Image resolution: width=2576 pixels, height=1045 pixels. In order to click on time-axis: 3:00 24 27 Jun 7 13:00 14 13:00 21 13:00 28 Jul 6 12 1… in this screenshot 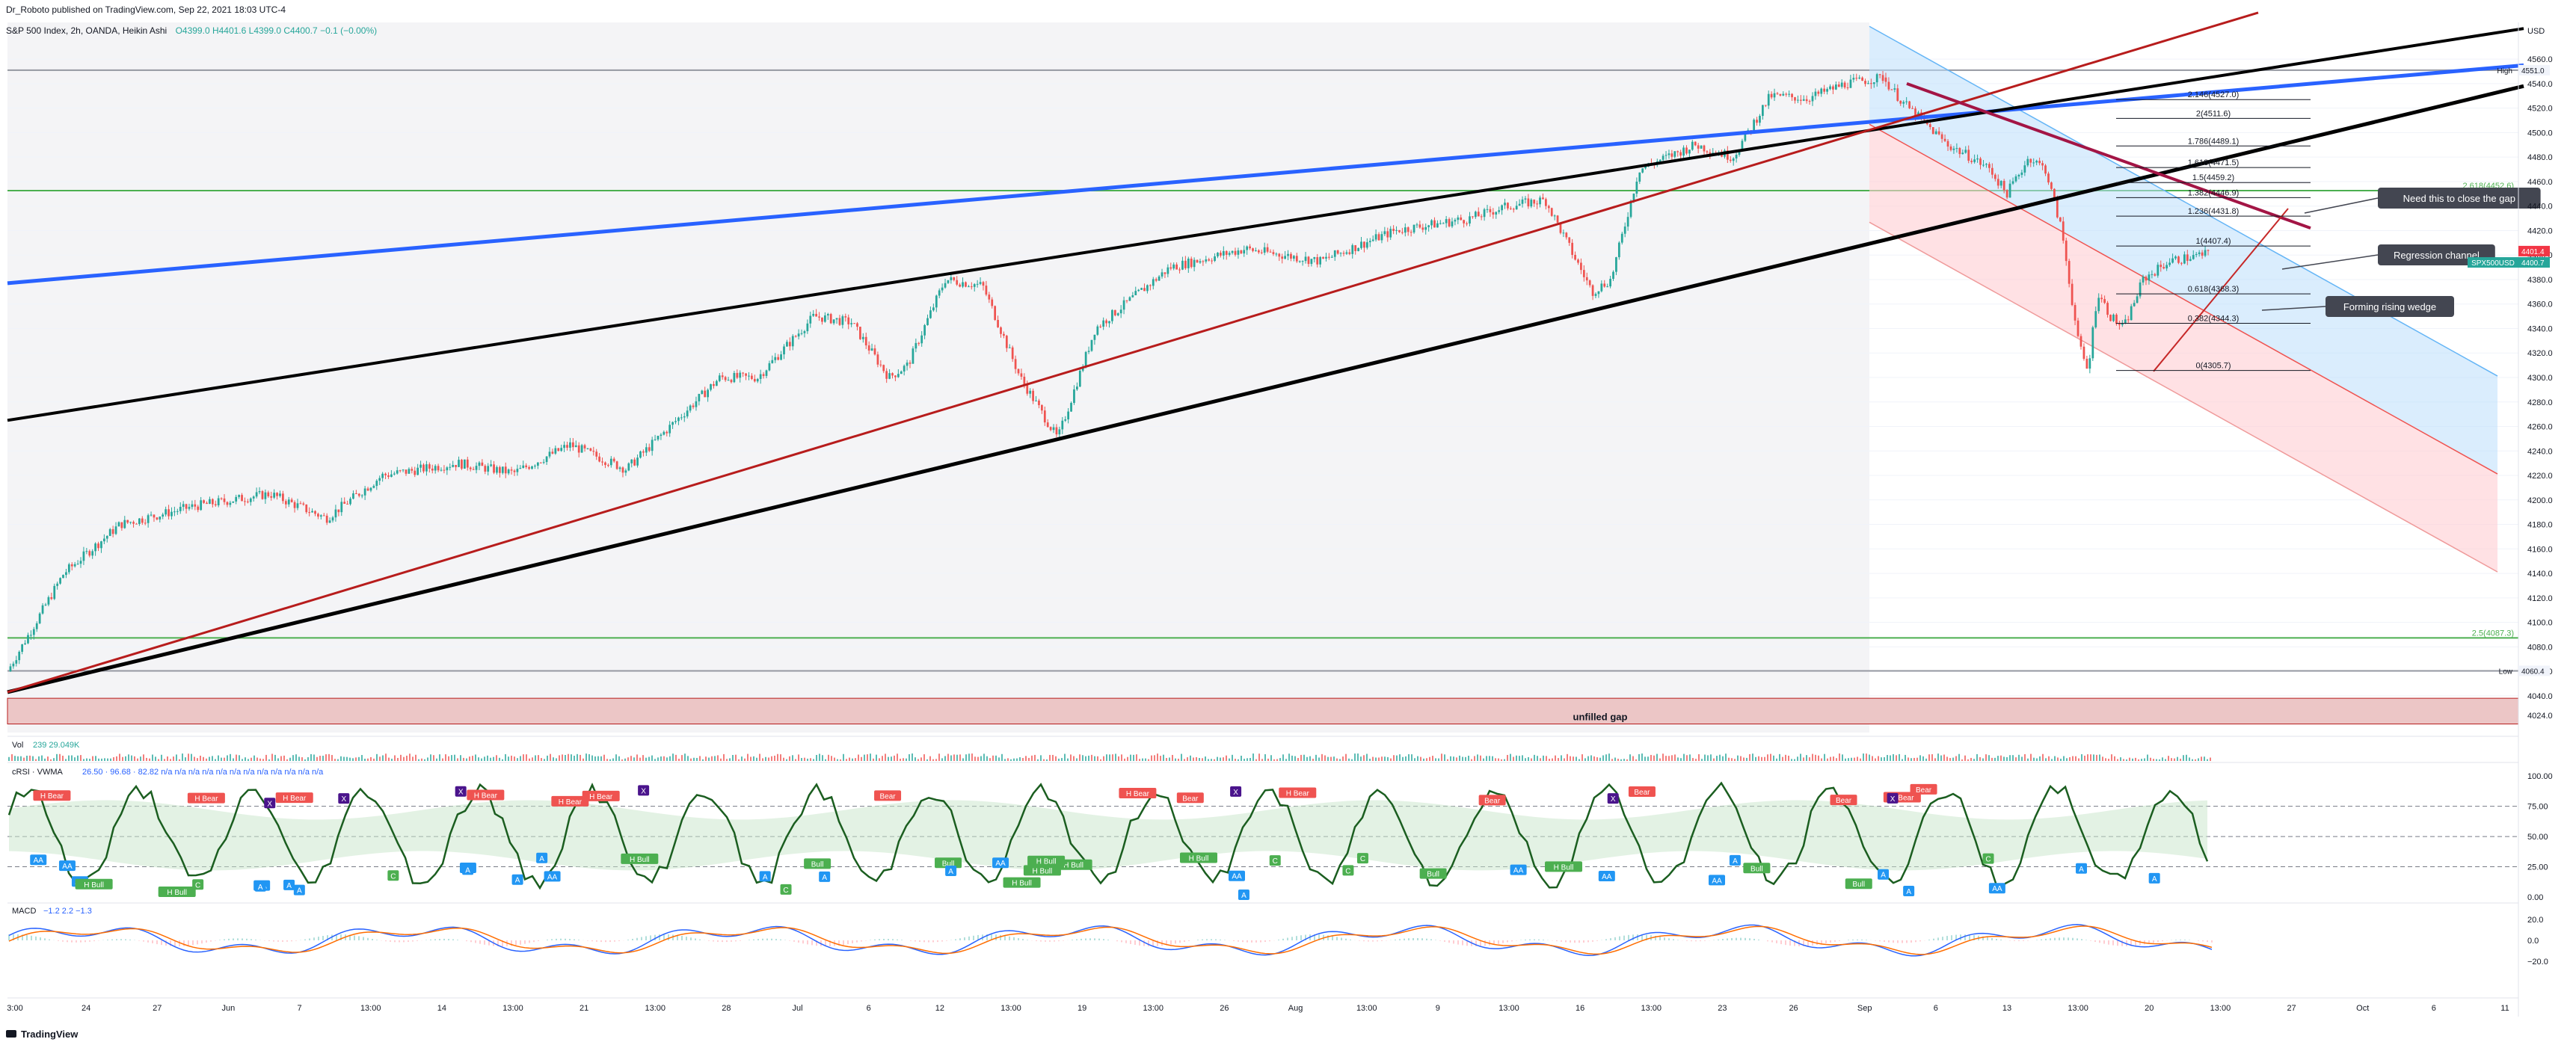, I will do `click(1262, 1005)`.